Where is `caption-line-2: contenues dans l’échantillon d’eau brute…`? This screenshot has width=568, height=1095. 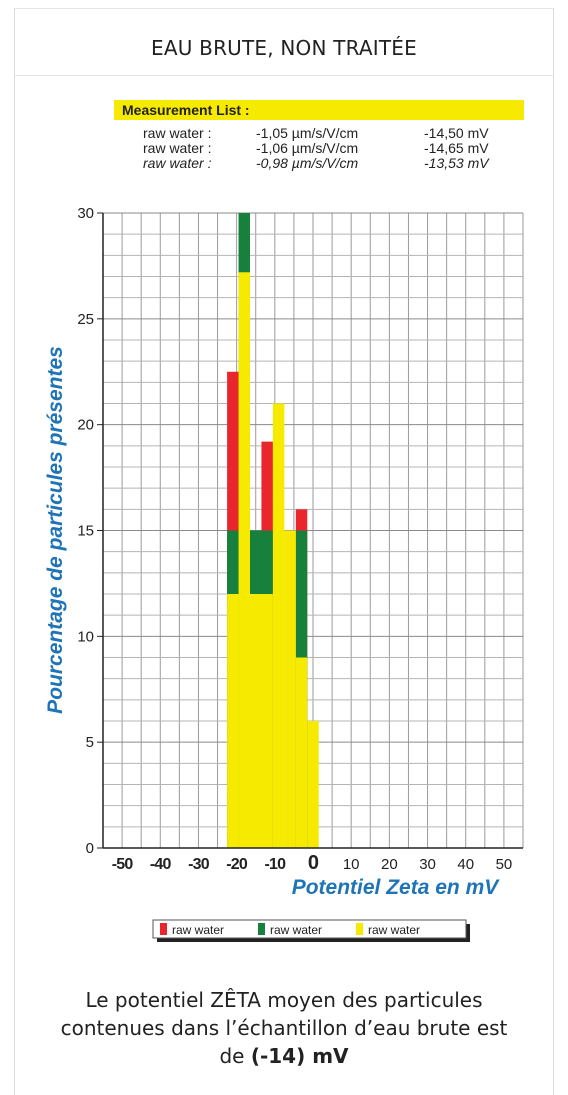 caption-line-2: contenues dans l’échantillon d’eau brute… is located at coordinates (284, 1028).